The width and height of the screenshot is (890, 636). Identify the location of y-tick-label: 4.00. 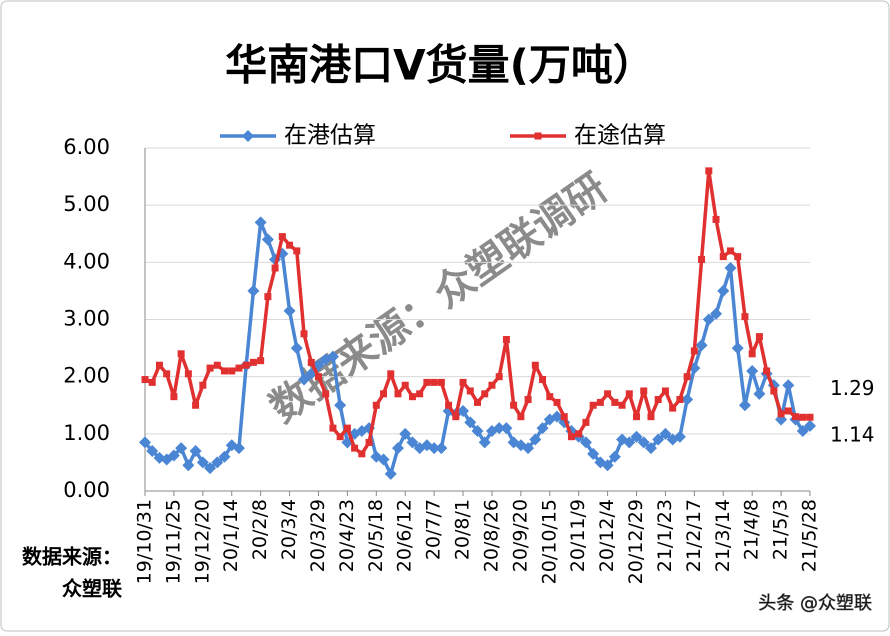
(86, 261).